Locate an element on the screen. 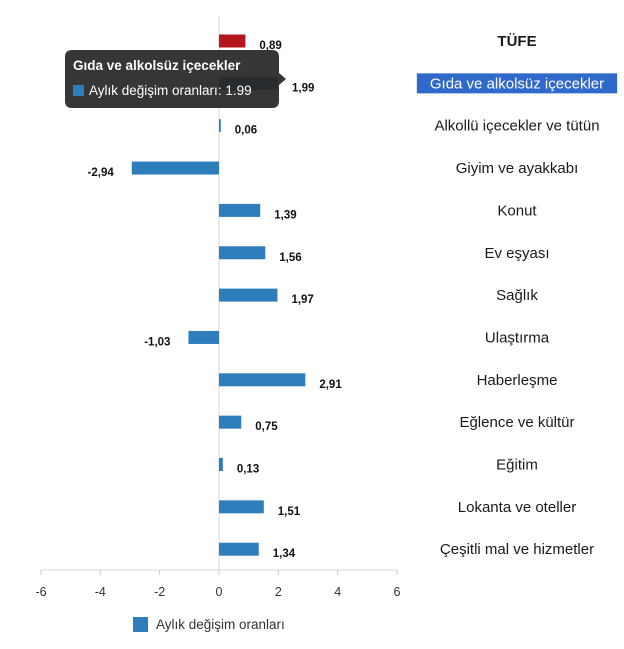 This screenshot has width=624, height=649. category-label: Sağlık is located at coordinates (517, 295).